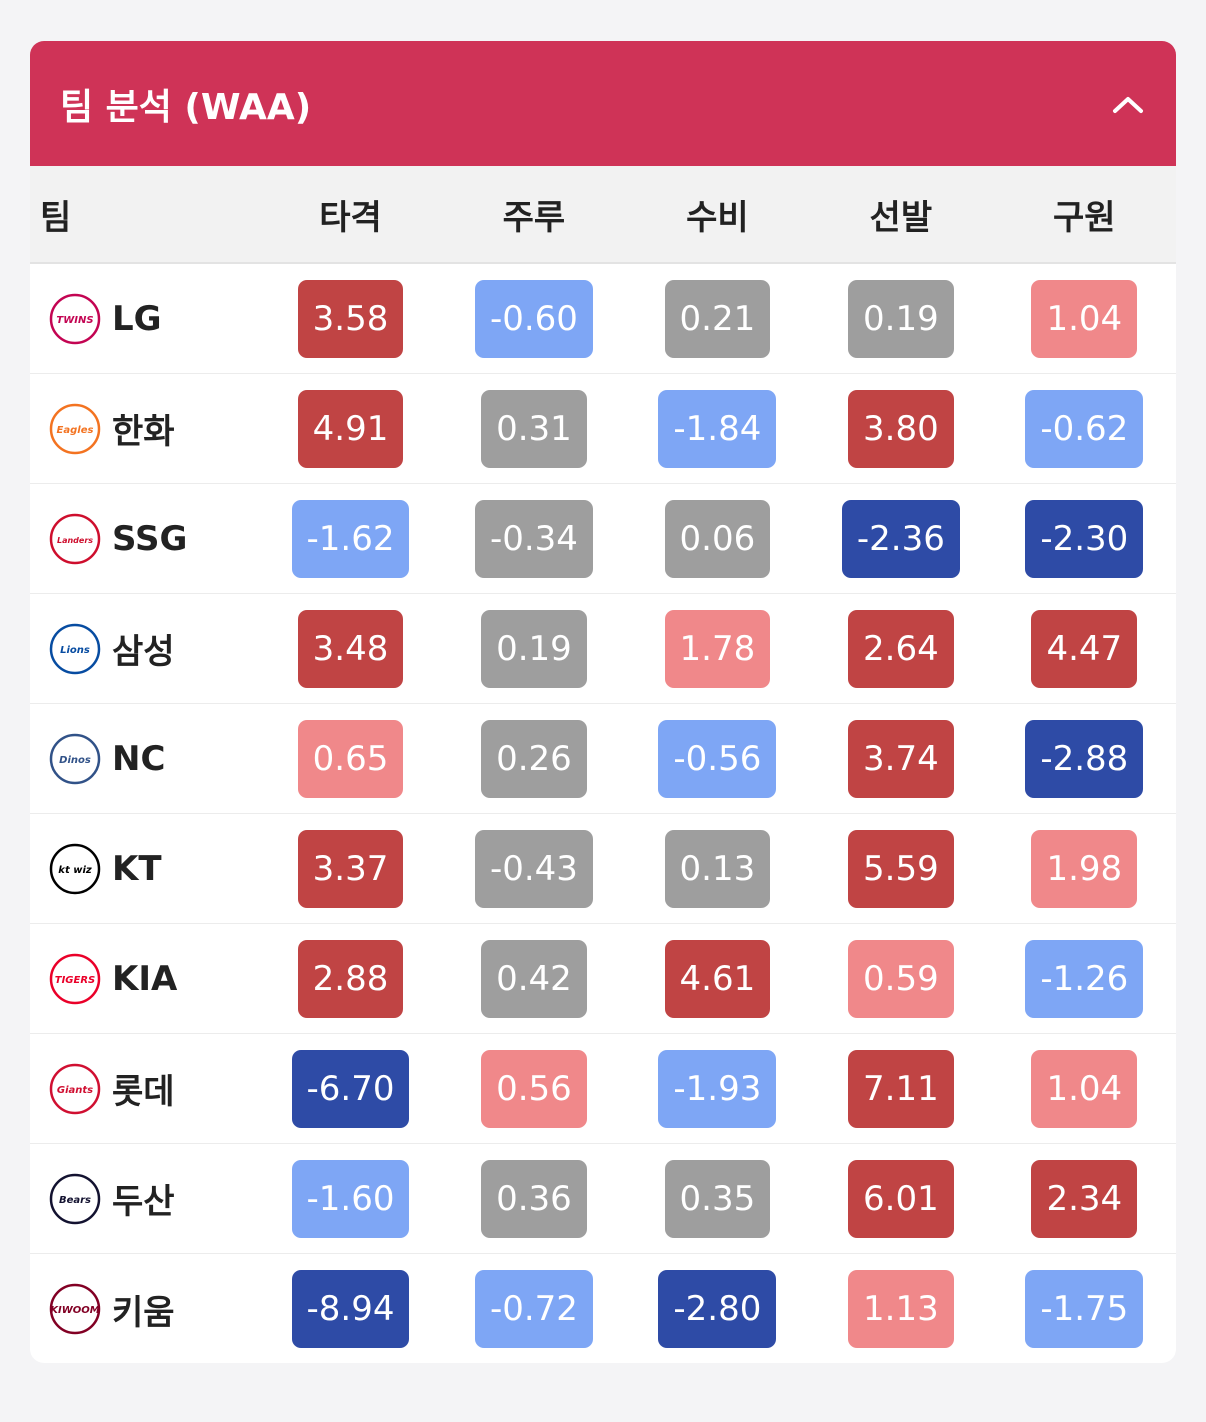  What do you see at coordinates (603, 1089) in the screenshot?
I see `table-row: Giants 롯데 -6.70 0.56 -1.93 7.11 1.04` at bounding box center [603, 1089].